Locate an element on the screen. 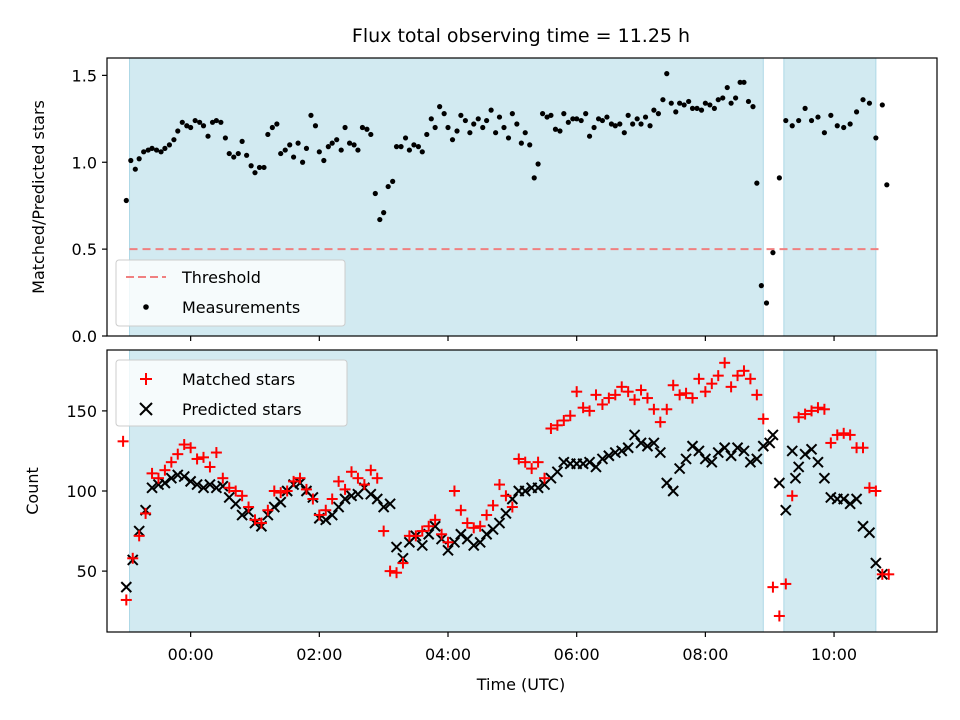  top-y-axis-label: Matched/Predicted stars is located at coordinates (38, 197).